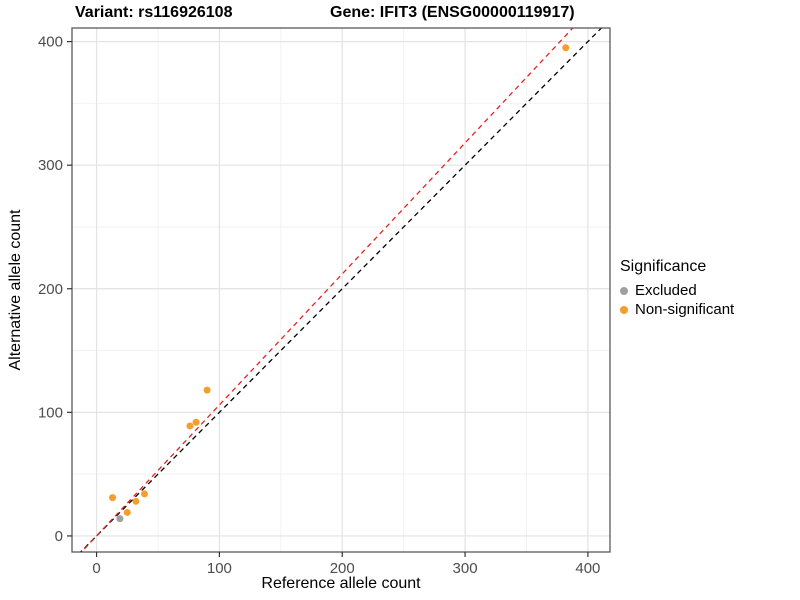 This screenshot has height=600, width=800. I want to click on x-axis-title: Reference allele count, so click(341, 583).